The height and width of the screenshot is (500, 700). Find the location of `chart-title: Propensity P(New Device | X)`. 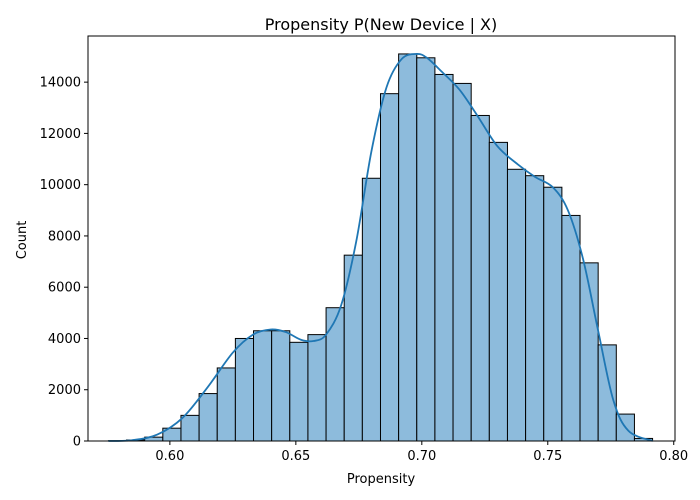

chart-title: Propensity P(New Device | X) is located at coordinates (381, 24).